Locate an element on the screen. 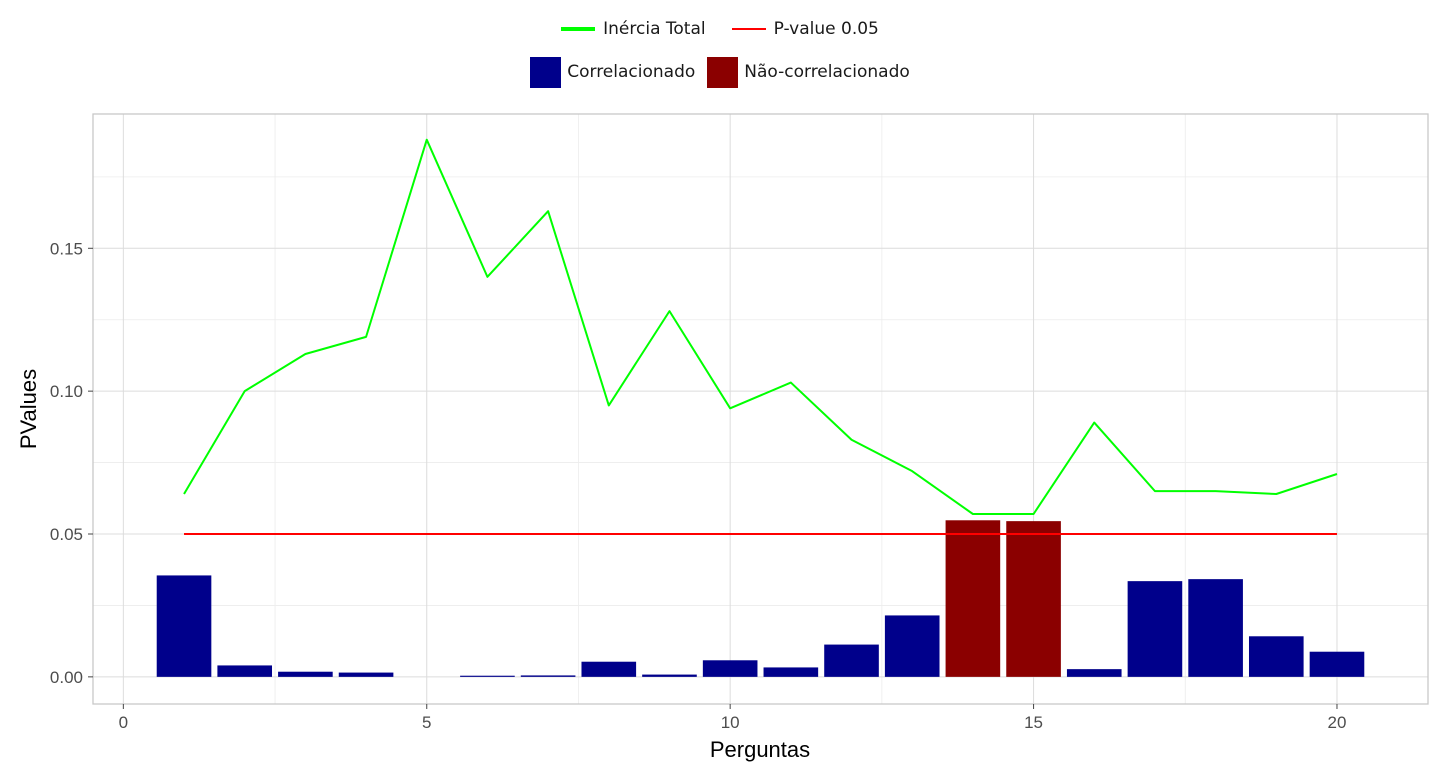  x-tick-label: 10 is located at coordinates (730, 722).